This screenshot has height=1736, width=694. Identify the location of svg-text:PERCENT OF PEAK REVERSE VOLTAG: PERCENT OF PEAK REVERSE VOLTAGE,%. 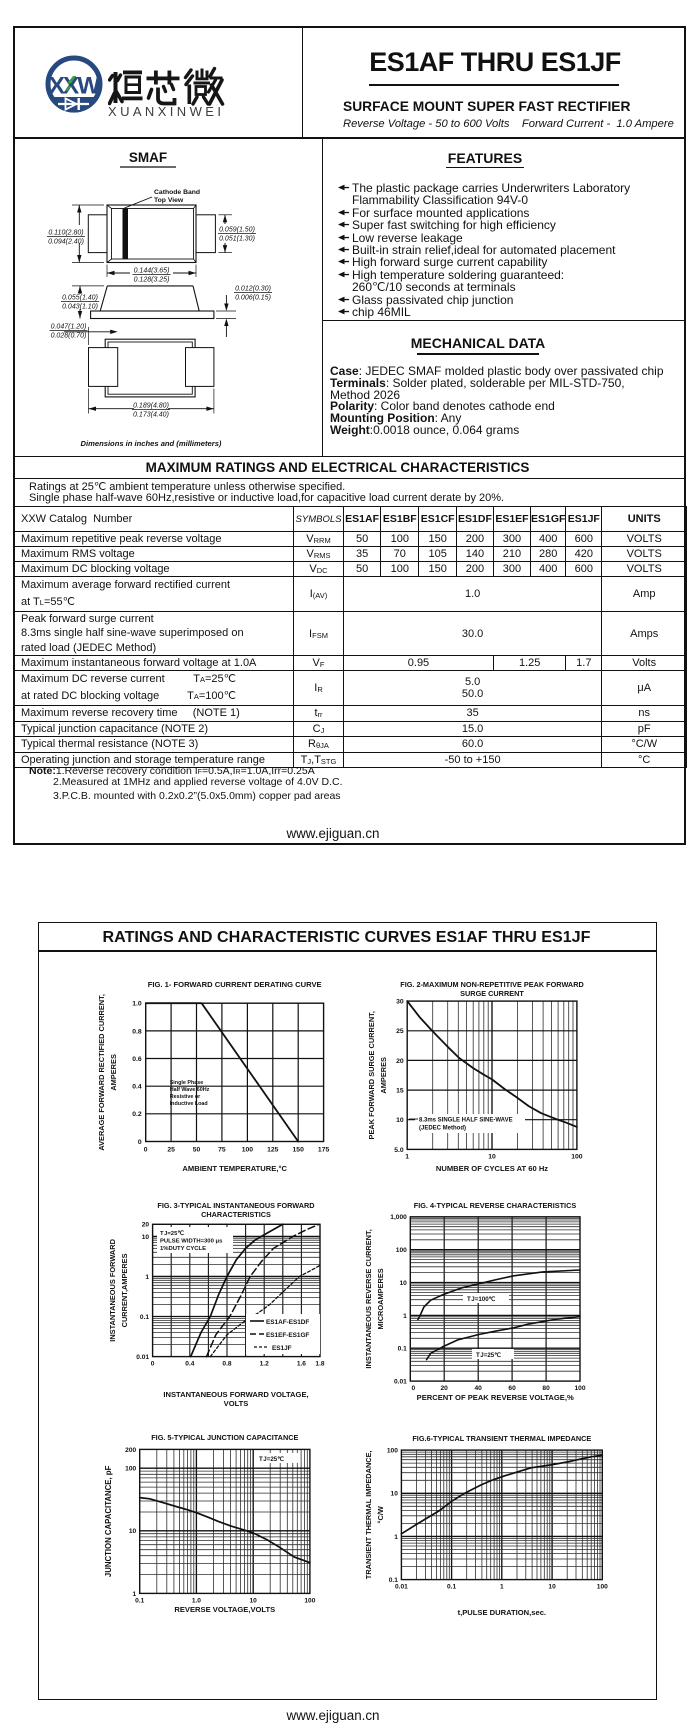
(495, 1397).